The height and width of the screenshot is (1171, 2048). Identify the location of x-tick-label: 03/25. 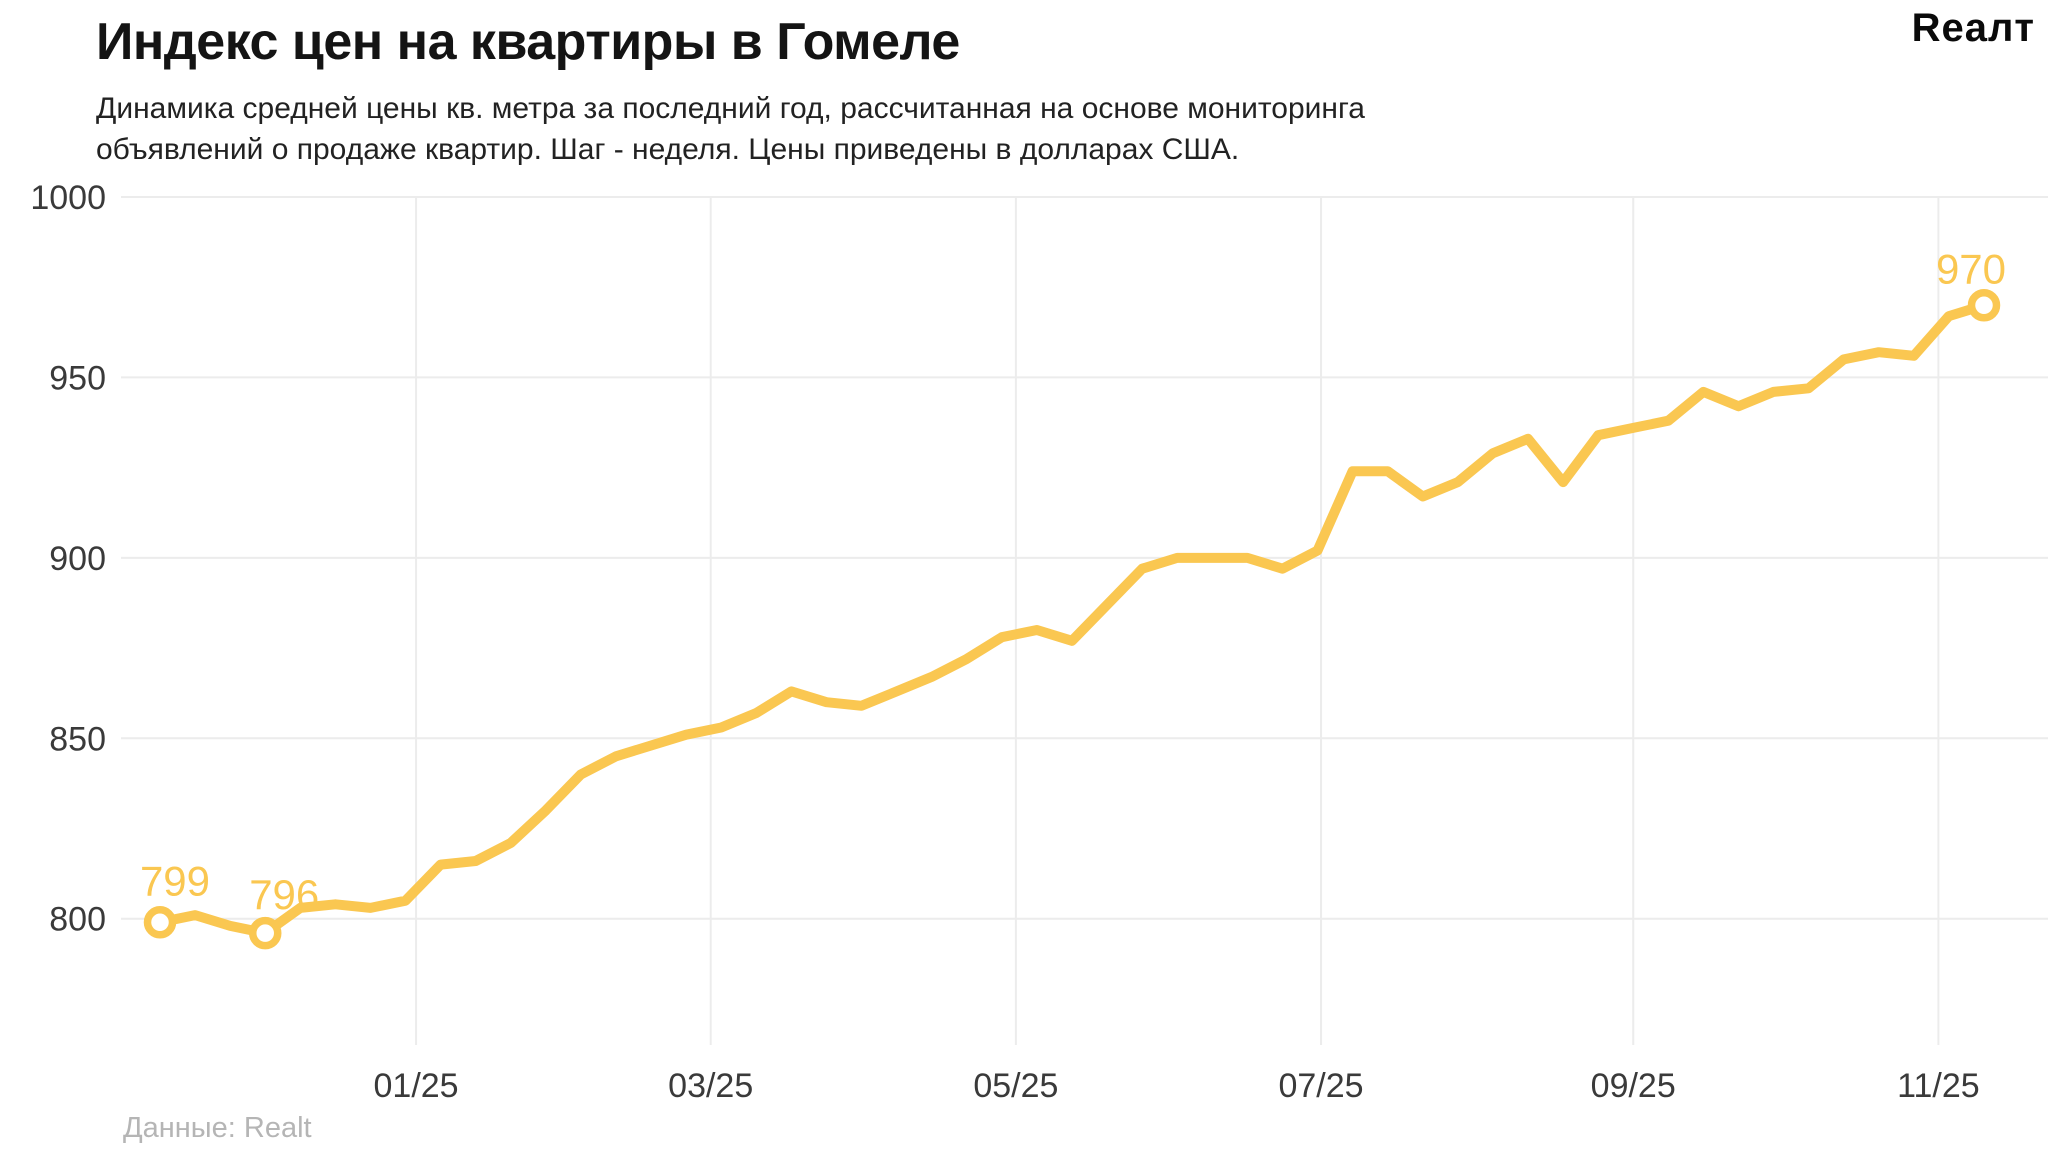
(710, 1086).